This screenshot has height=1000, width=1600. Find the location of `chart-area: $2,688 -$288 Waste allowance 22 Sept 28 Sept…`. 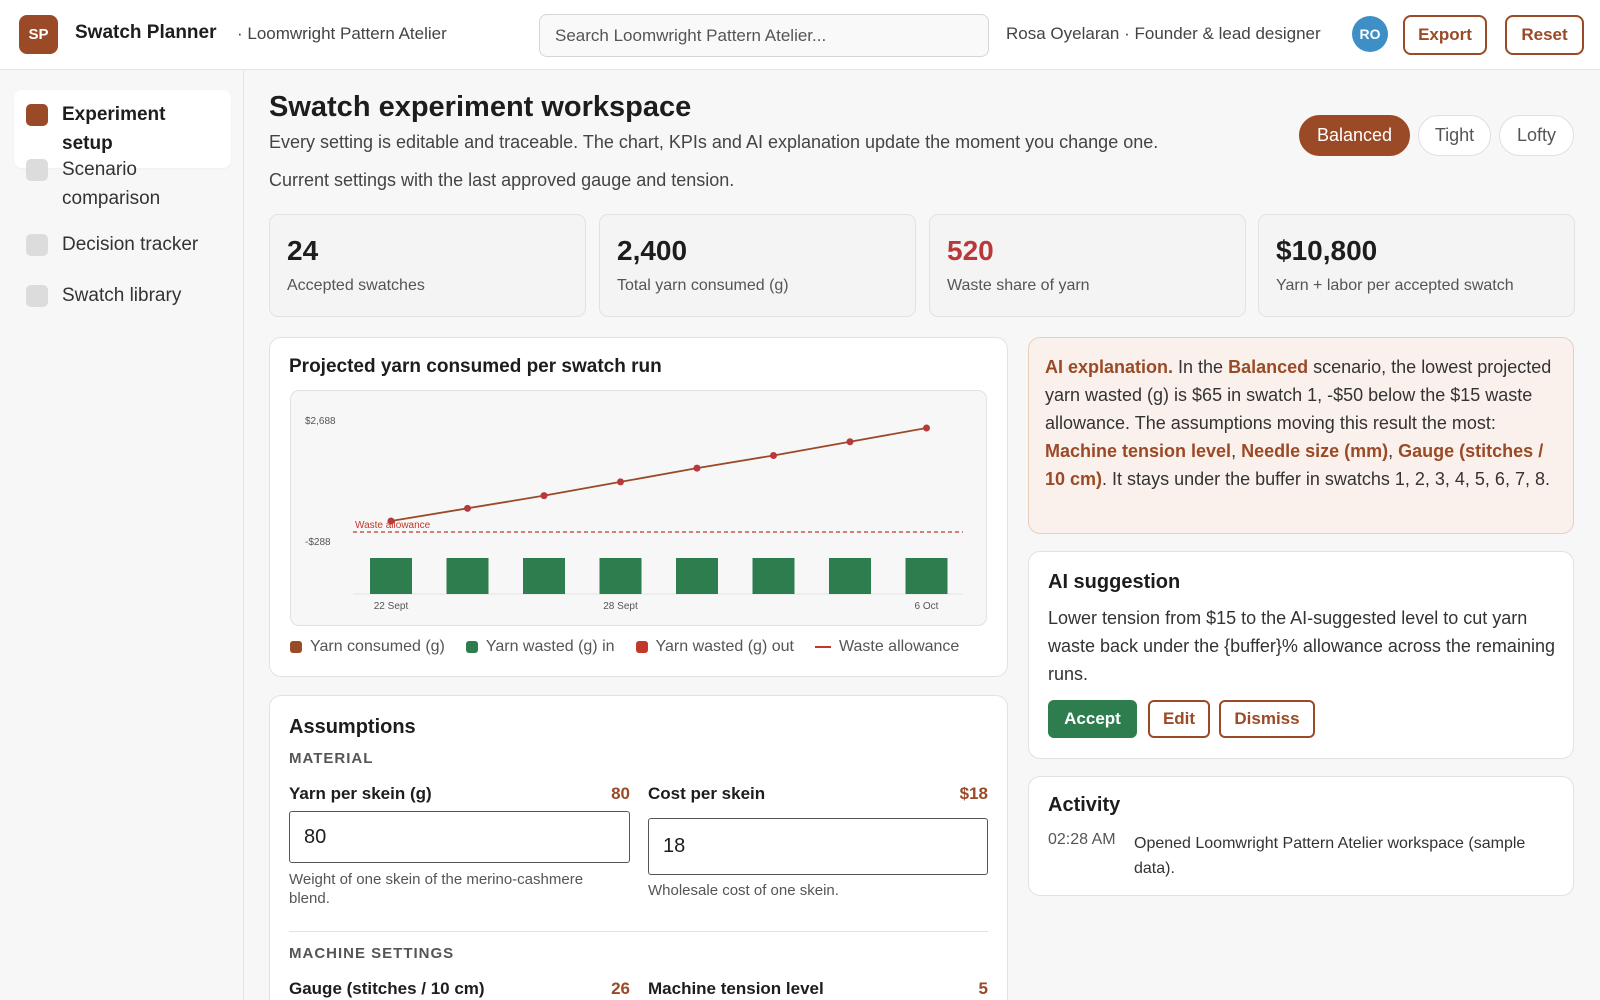

chart-area: $2,688 -$288 Waste allowance 22 Sept 28 Sept… is located at coordinates (638, 508).